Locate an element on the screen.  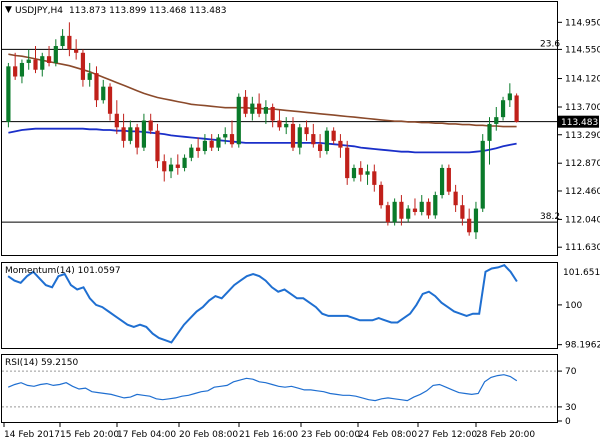
price-y-tick-label: 112.040 is located at coordinates (582, 220).